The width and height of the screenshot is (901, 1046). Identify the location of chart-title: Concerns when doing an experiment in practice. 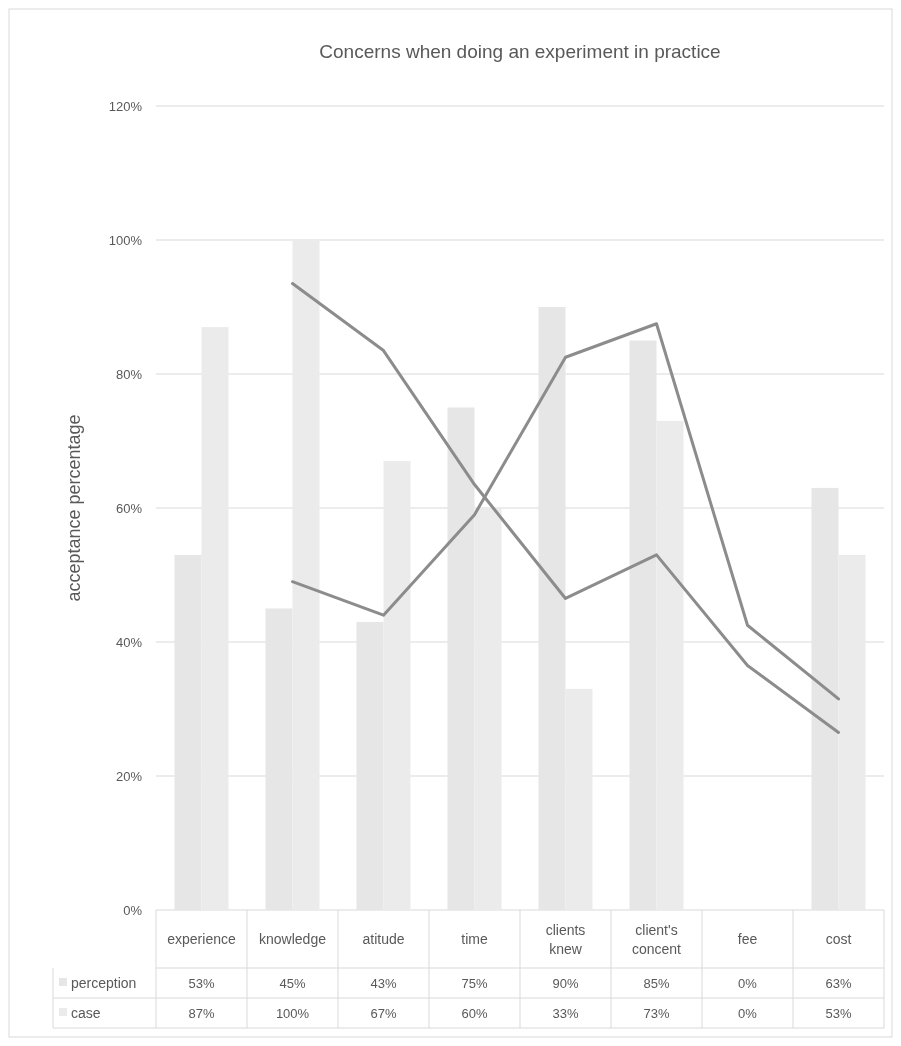
(520, 51).